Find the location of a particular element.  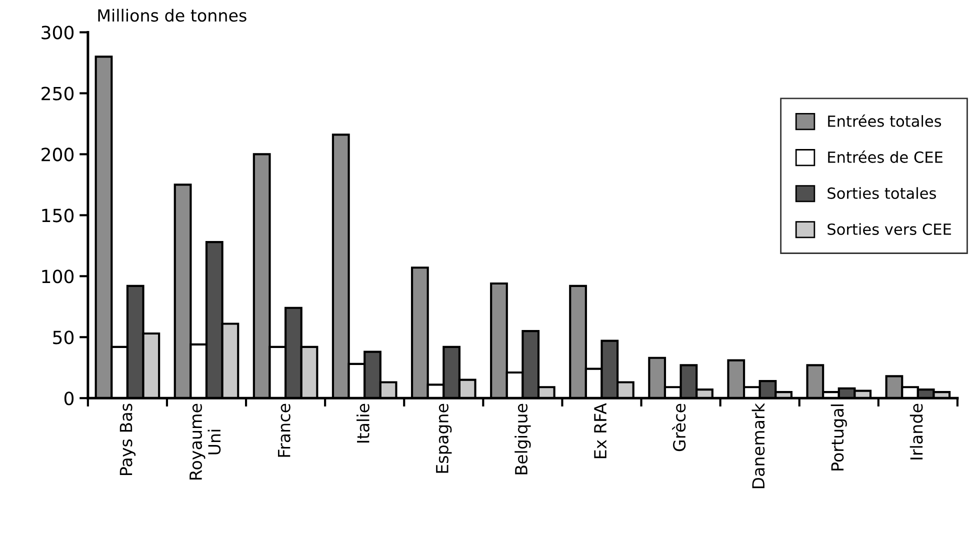

x-tick-label: Italie is located at coordinates (363, 423).